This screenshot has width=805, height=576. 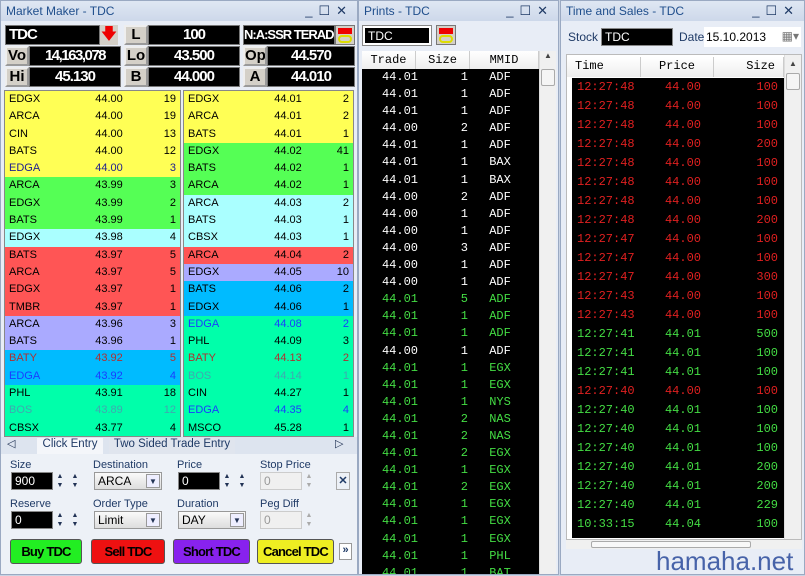 I want to click on size-input: 900, so click(x=32, y=481).